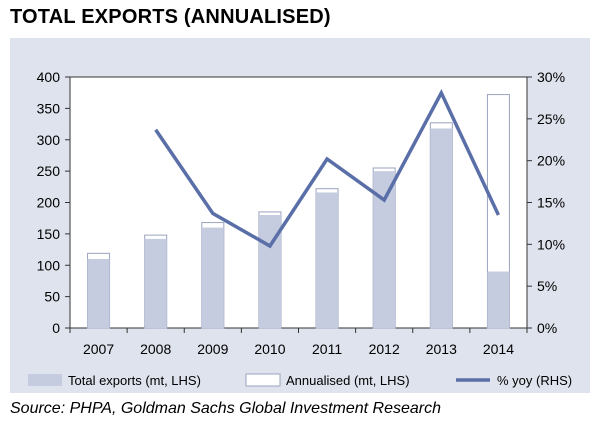 The height and width of the screenshot is (431, 599). What do you see at coordinates (49, 140) in the screenshot?
I see `y-left-tick-label: 300` at bounding box center [49, 140].